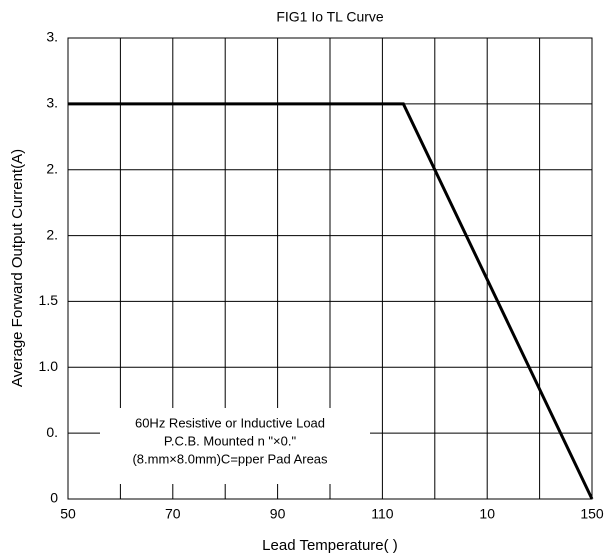  I want to click on x-tick-label: 50, so click(68, 514).